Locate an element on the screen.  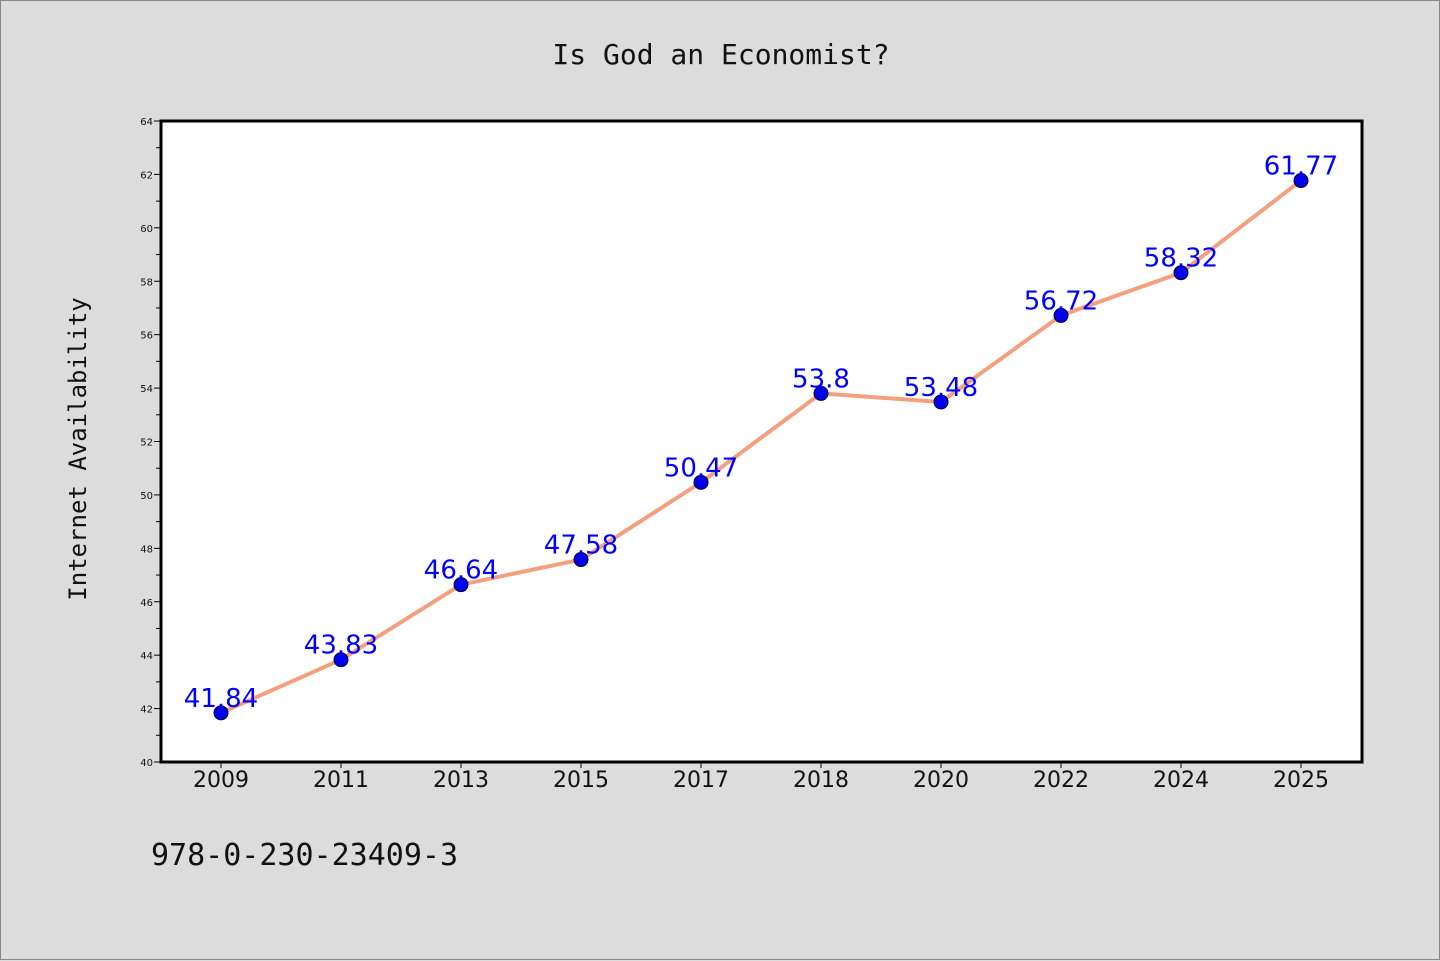
y-tick-label: 56 is located at coordinates (146, 336).